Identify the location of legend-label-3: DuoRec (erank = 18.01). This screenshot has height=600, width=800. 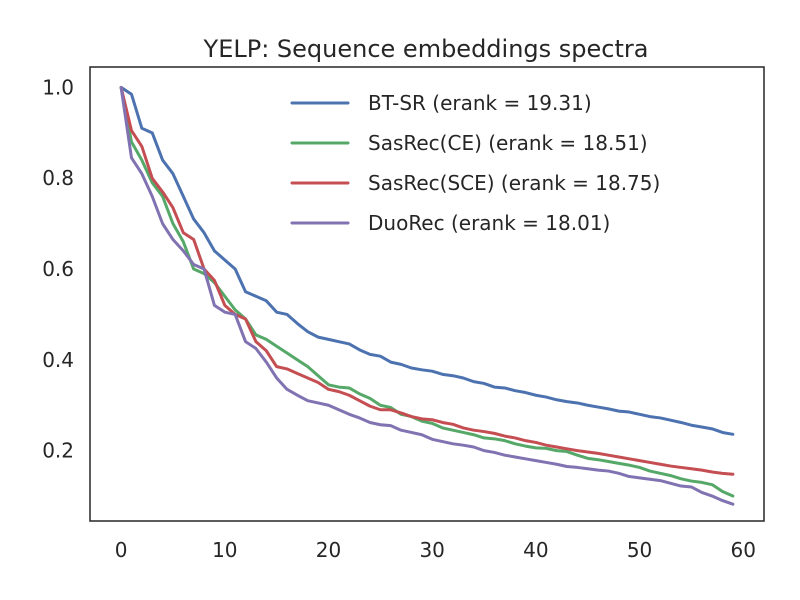
(489, 223).